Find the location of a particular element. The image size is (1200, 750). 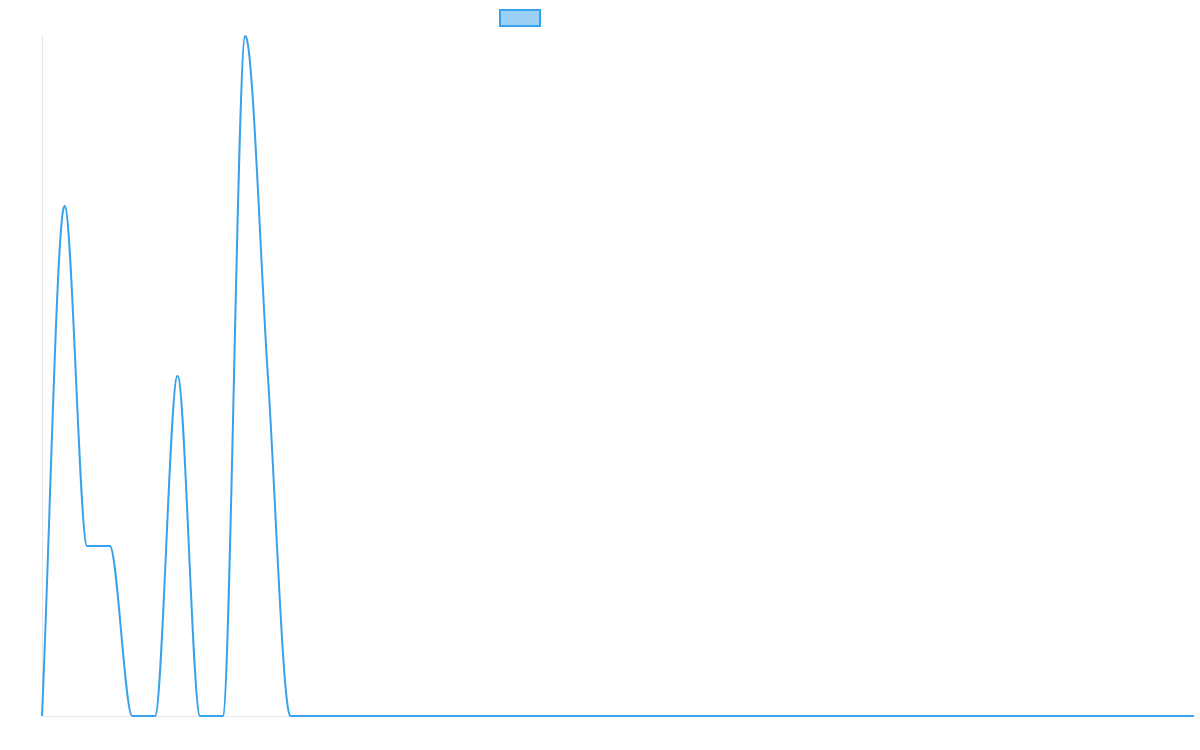

legend-swatch is located at coordinates (520, 18).